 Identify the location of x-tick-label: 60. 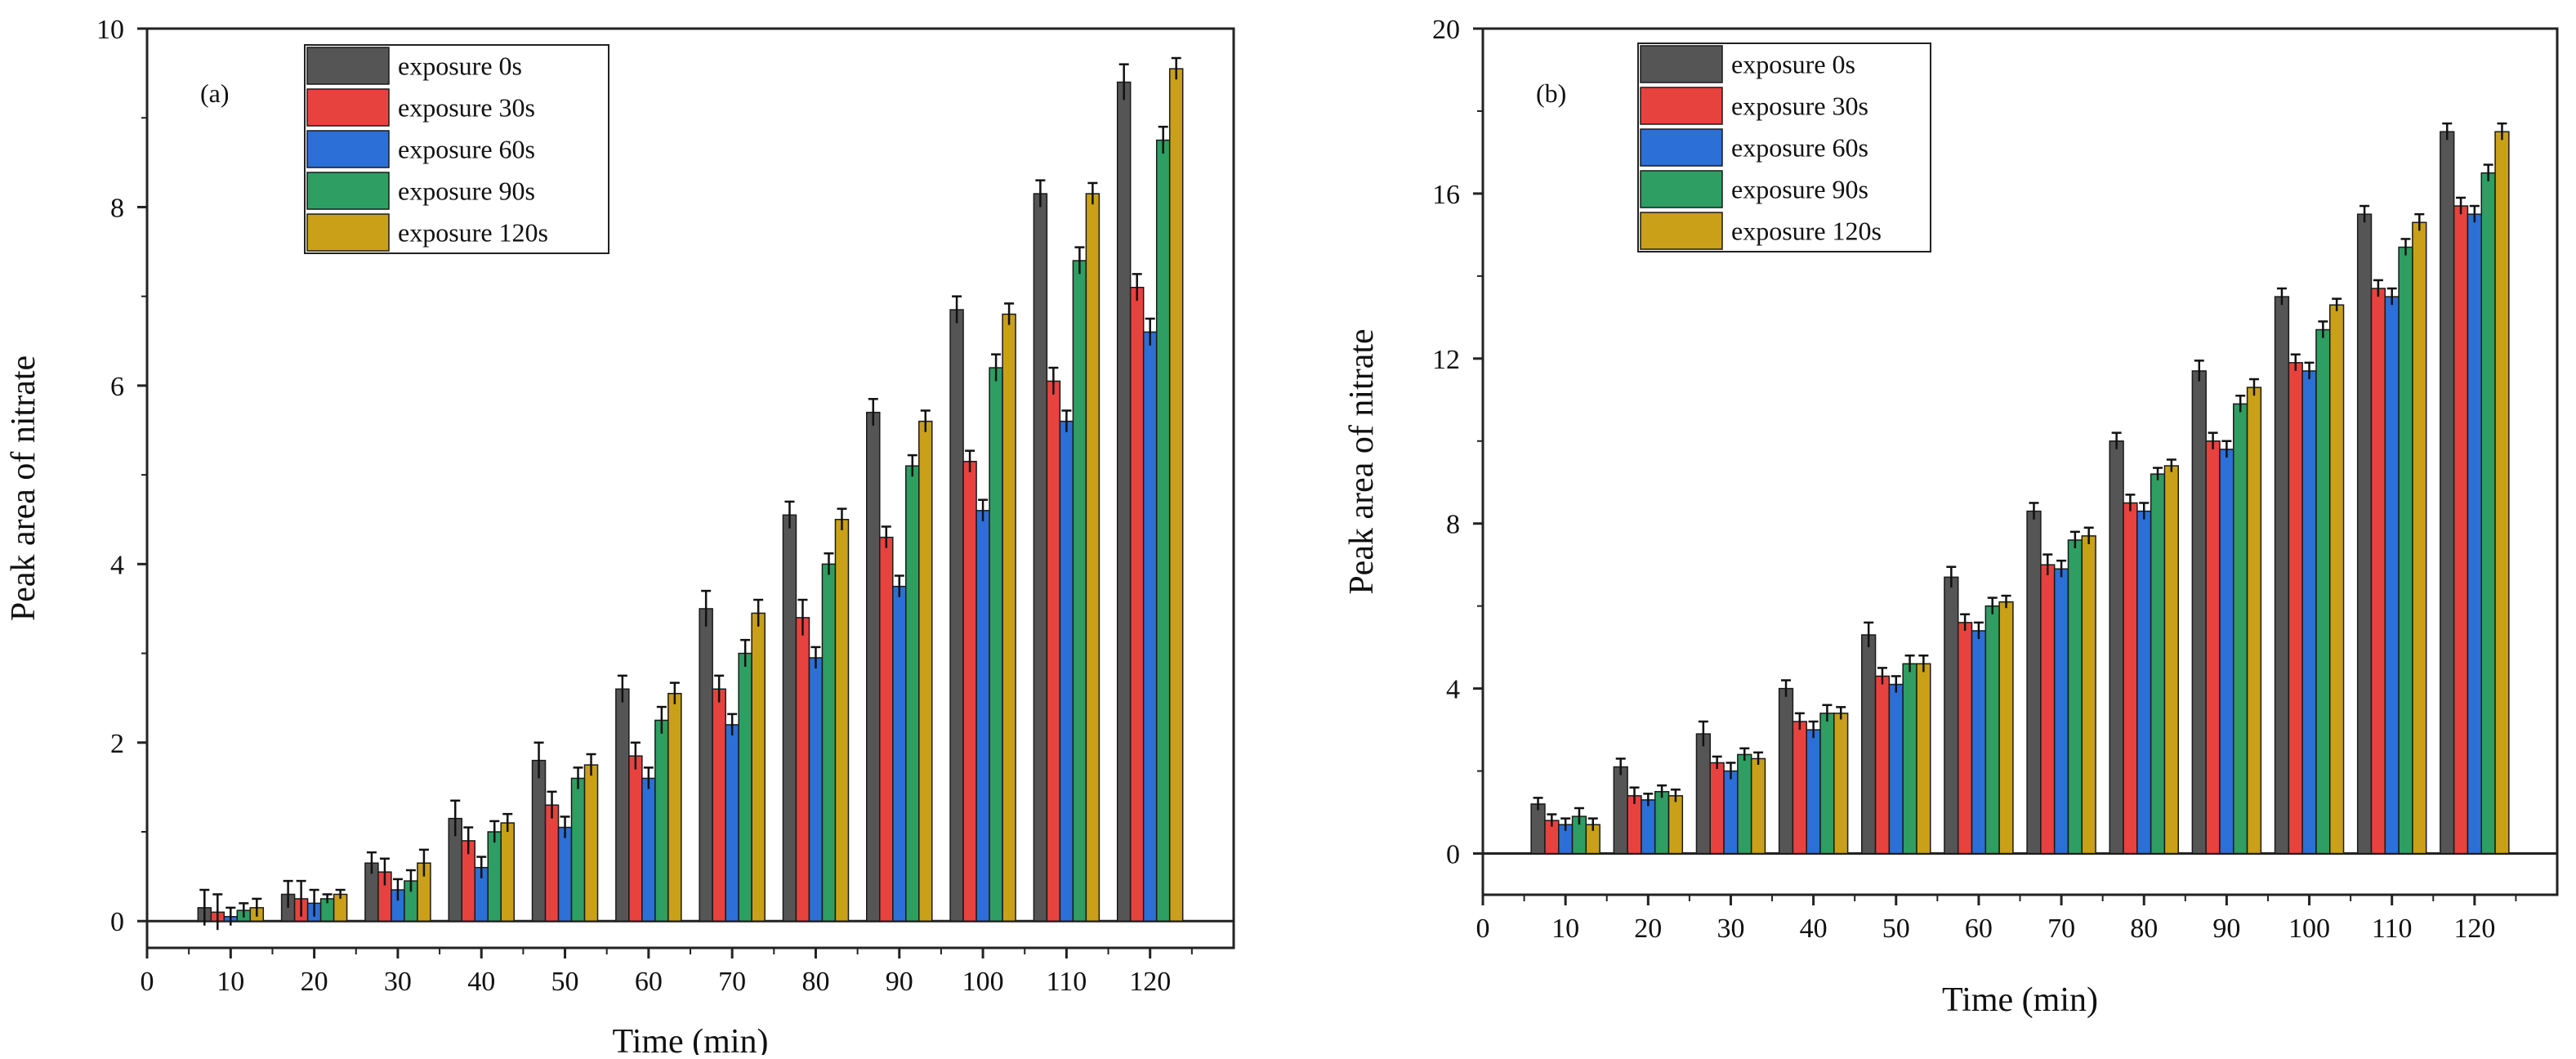
(1979, 929).